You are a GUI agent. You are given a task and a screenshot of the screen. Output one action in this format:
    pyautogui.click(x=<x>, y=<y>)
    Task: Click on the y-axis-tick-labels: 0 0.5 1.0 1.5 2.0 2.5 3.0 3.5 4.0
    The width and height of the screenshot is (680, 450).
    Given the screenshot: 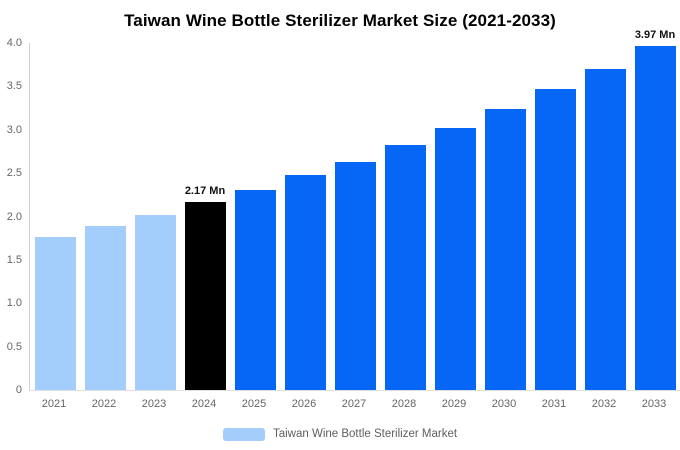 What is the action you would take?
    pyautogui.click(x=12, y=216)
    